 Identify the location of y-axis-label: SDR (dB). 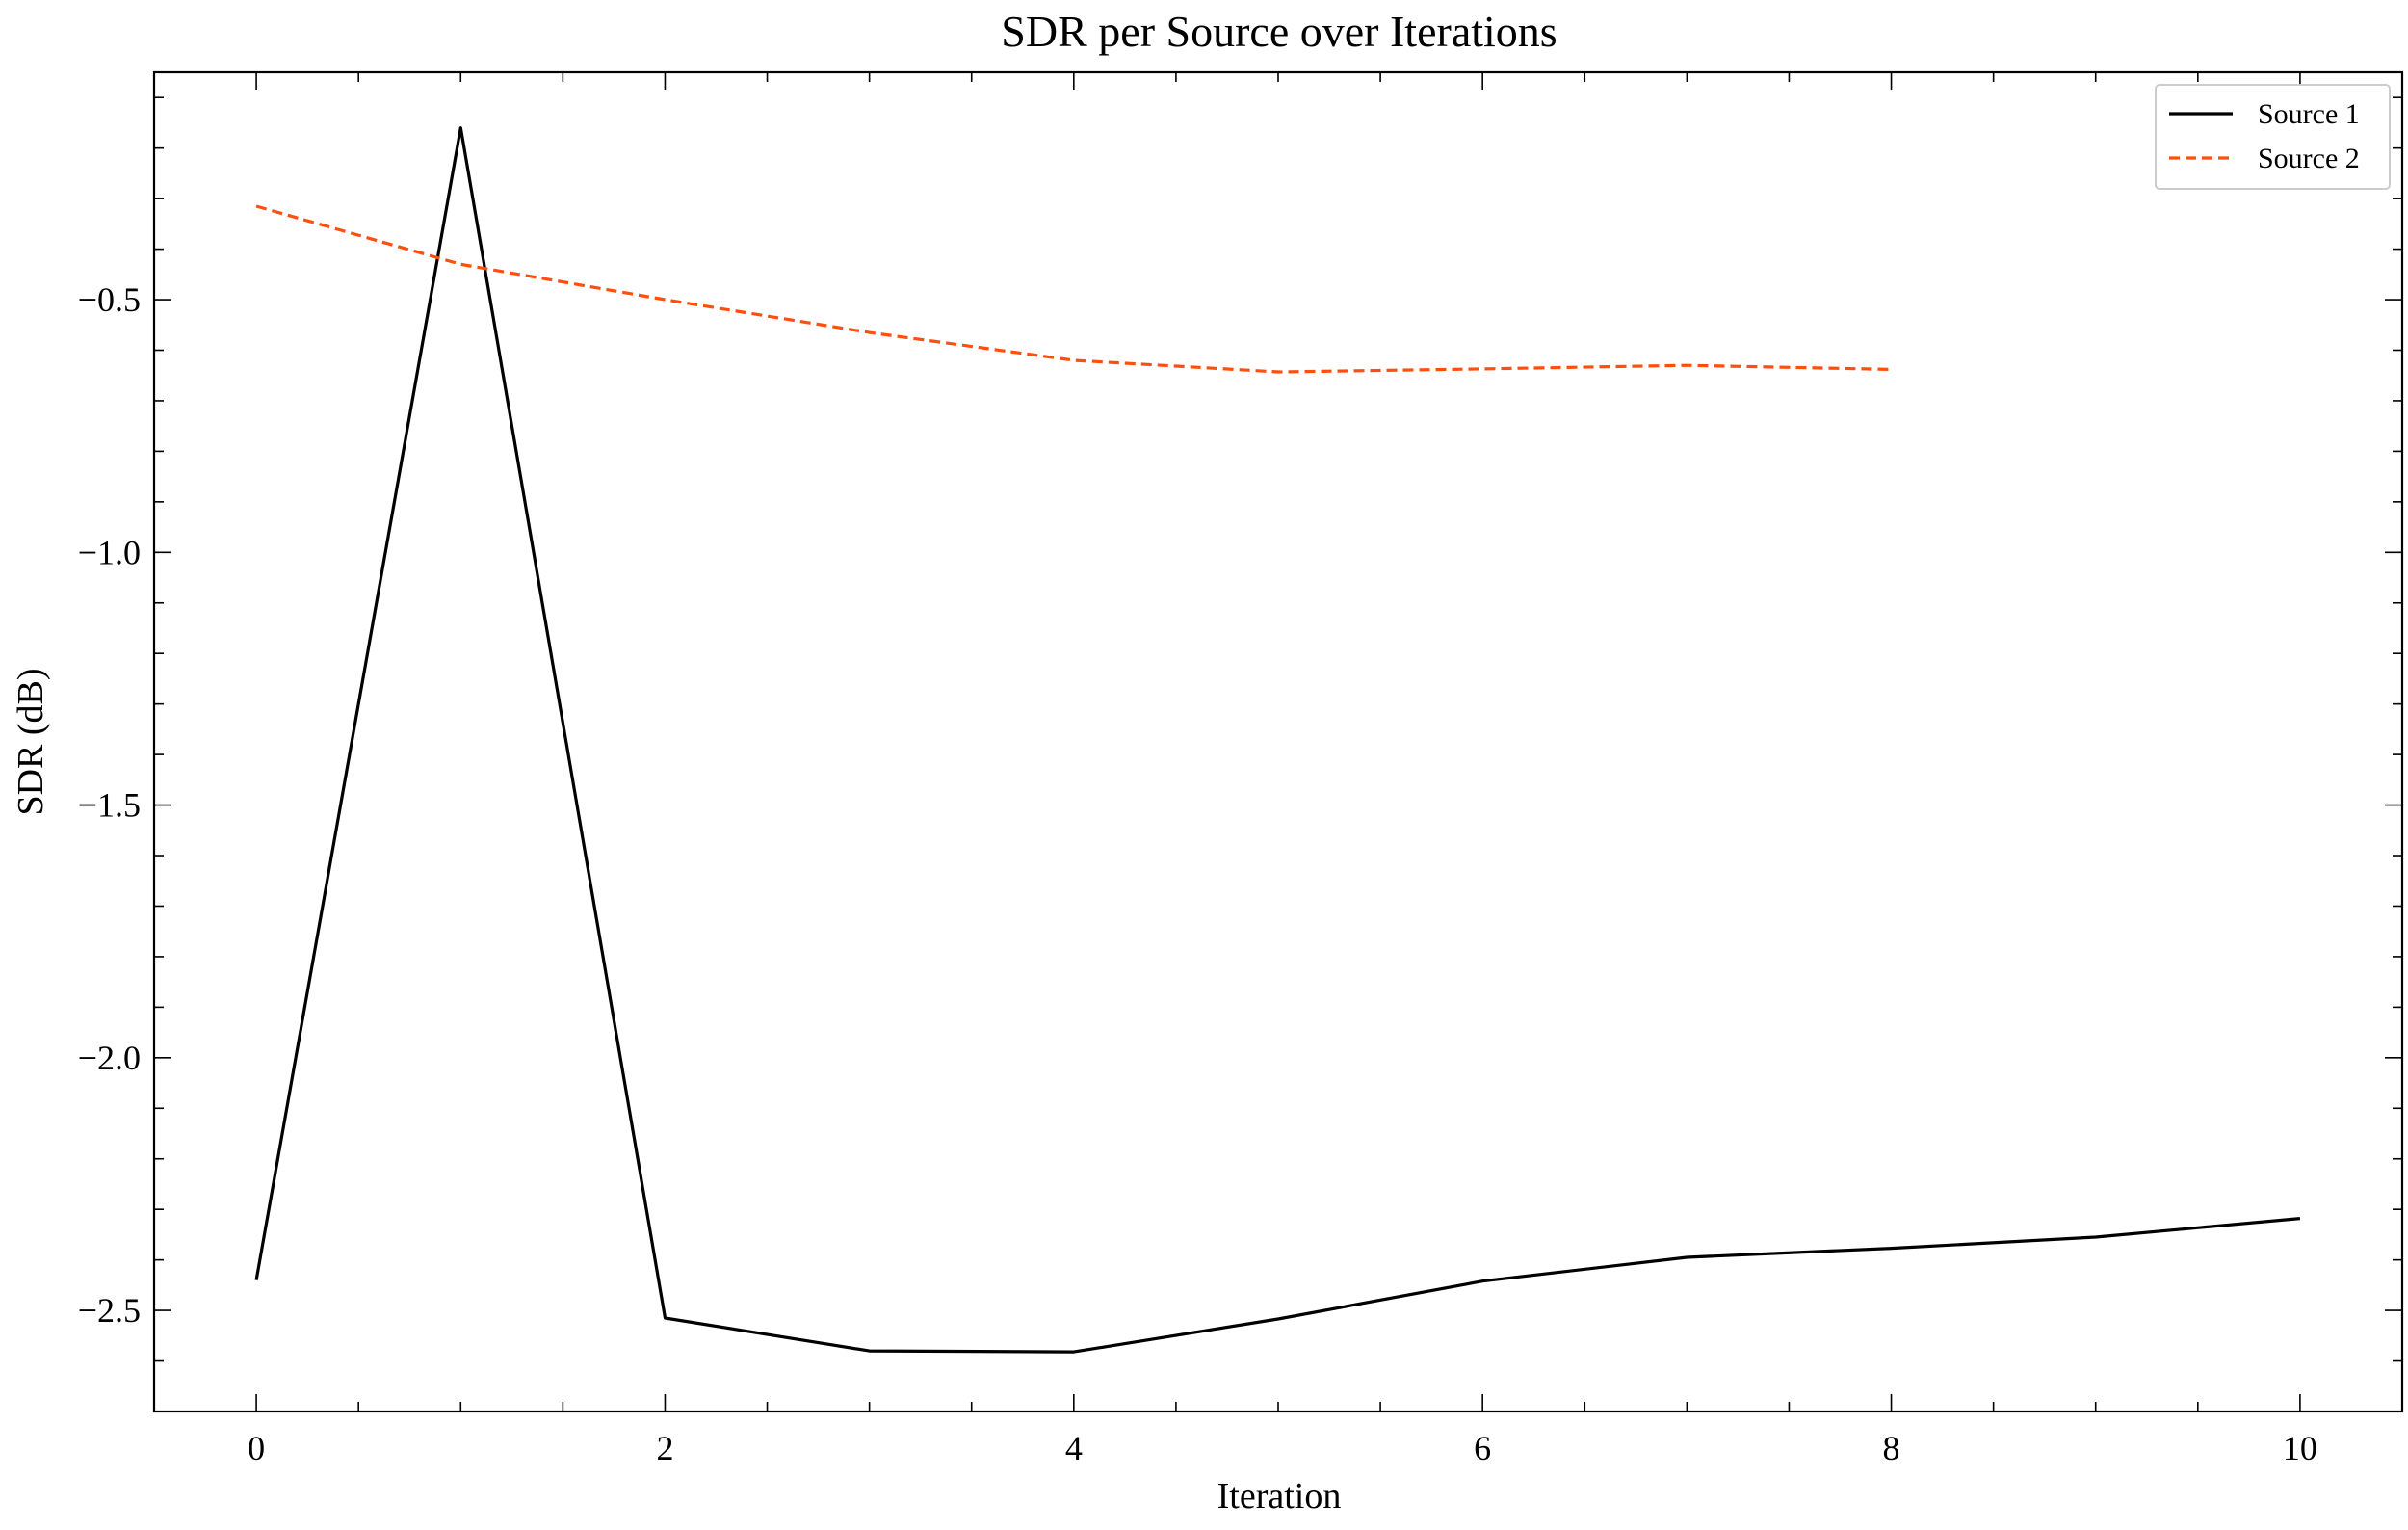
(31, 742).